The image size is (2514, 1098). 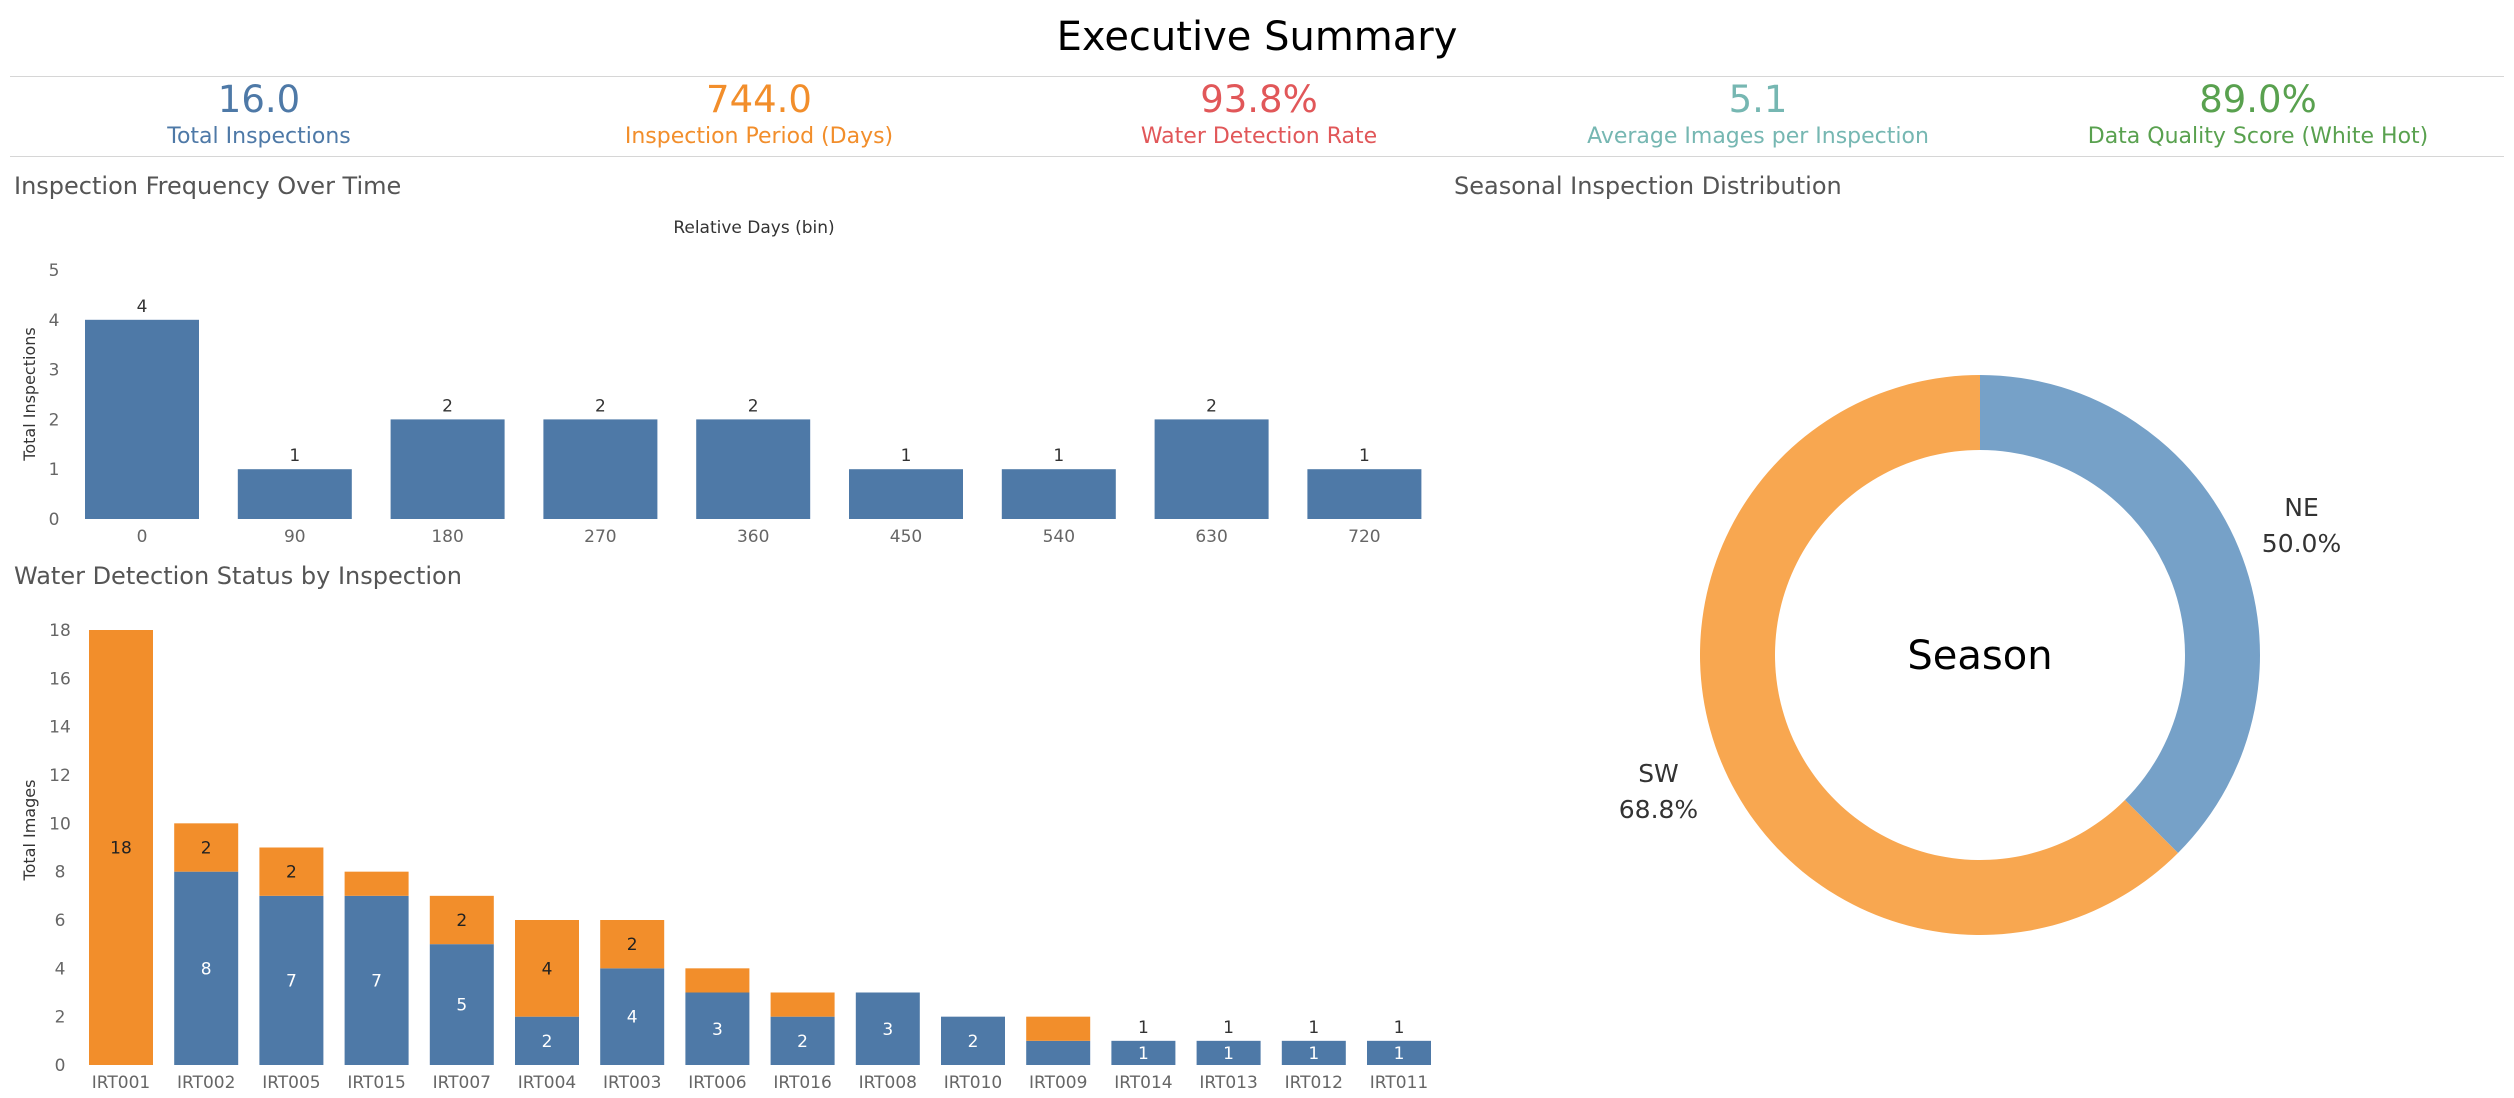 I want to click on x-tick-label: 450, so click(x=906, y=537).